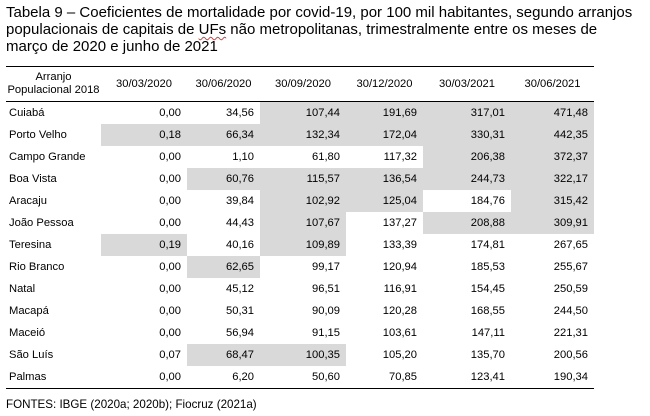  What do you see at coordinates (212, 29) in the screenshot?
I see `caption-ufs-abbrev: UFs` at bounding box center [212, 29].